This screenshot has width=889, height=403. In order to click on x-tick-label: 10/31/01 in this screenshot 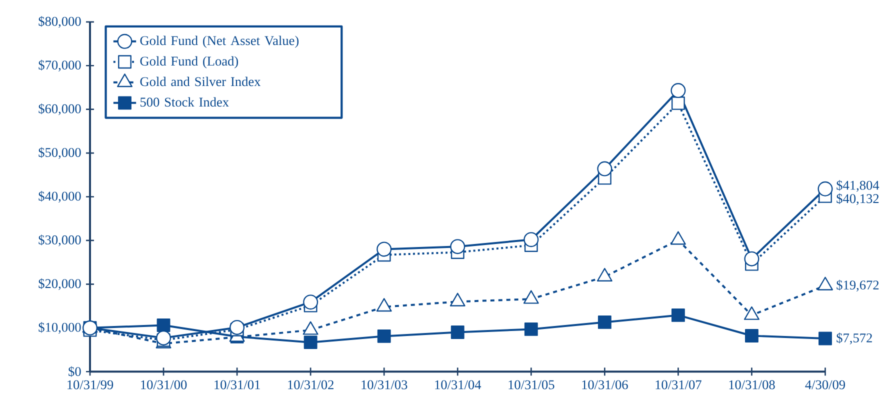, I will do `click(237, 385)`.